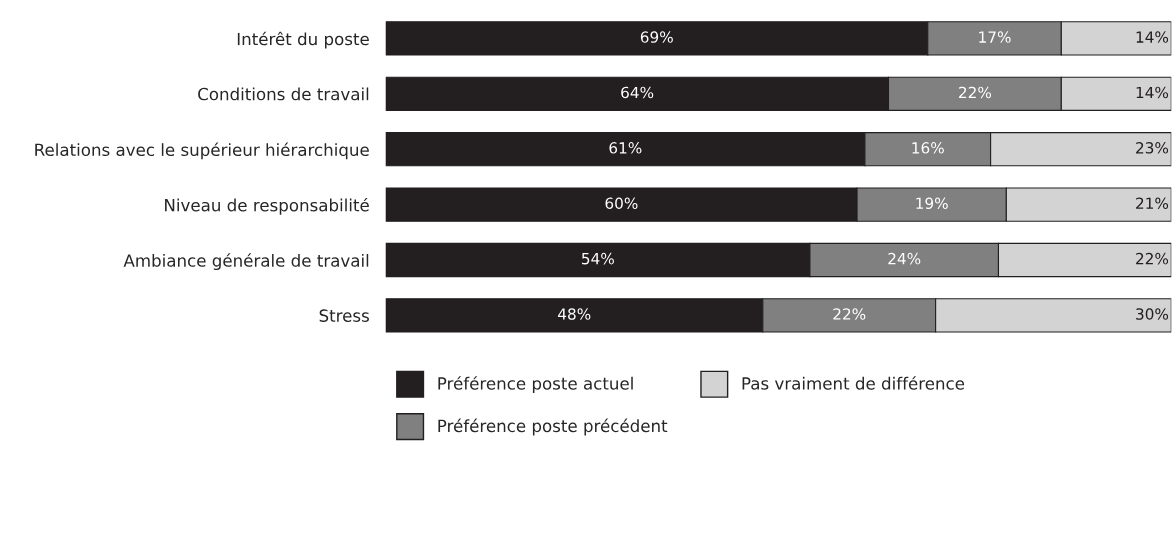 This screenshot has width=1176, height=536. What do you see at coordinates (553, 427) in the screenshot?
I see `legend-label: Préférence poste précédent` at bounding box center [553, 427].